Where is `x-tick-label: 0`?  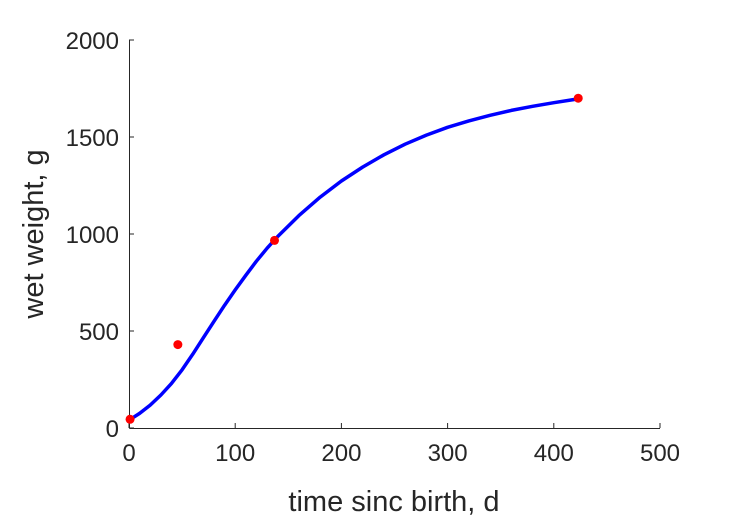
x-tick-label: 0 is located at coordinates (128, 453).